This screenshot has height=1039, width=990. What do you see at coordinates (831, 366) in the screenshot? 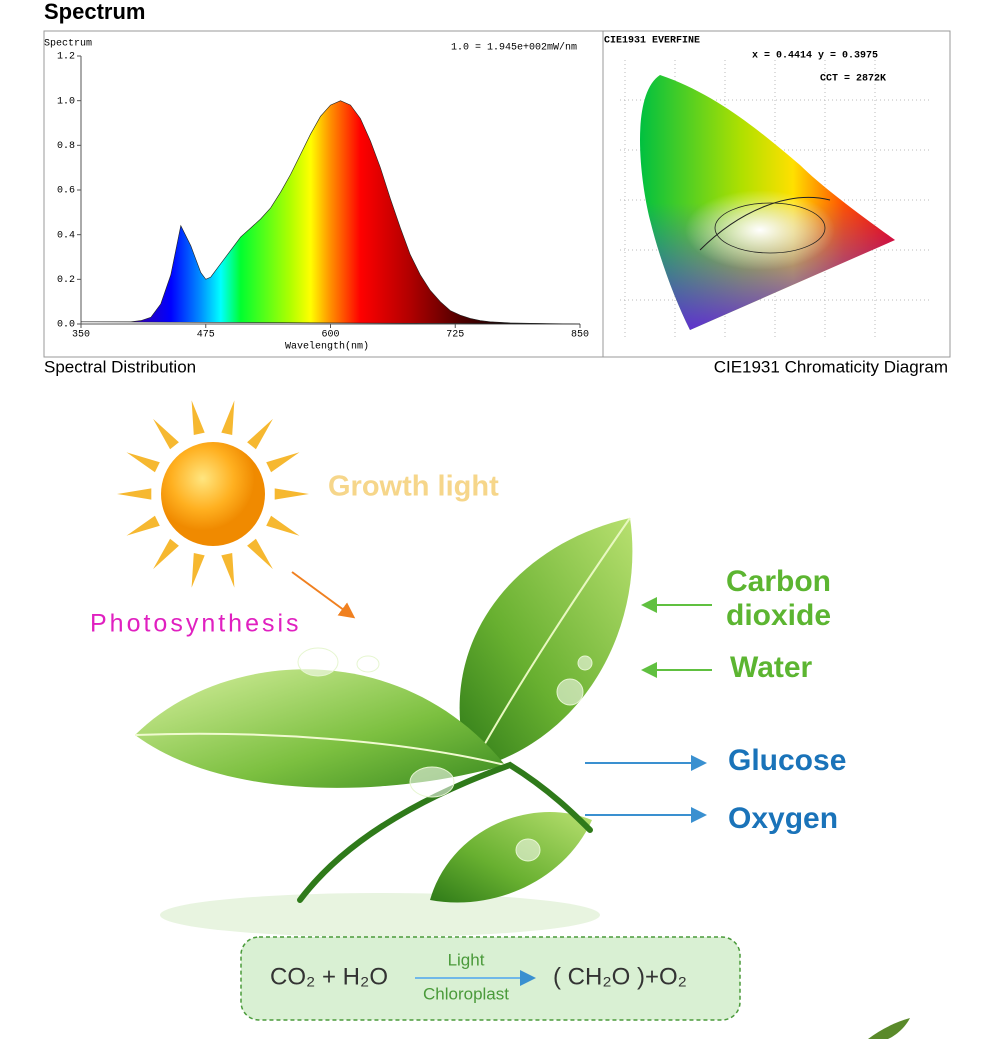
I see `cie-caption: CIE1931 Chromaticity Diagram` at bounding box center [831, 366].